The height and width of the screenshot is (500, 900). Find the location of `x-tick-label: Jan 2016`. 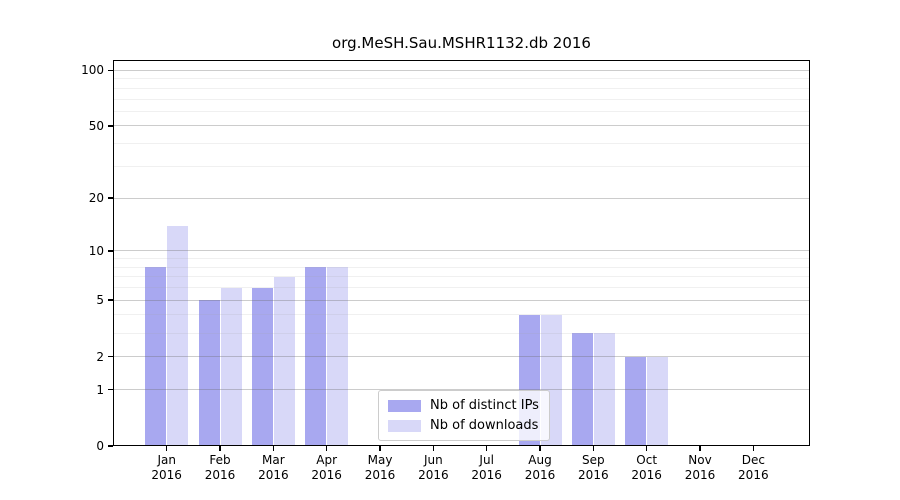

x-tick-label: Jan 2016 is located at coordinates (166, 467).